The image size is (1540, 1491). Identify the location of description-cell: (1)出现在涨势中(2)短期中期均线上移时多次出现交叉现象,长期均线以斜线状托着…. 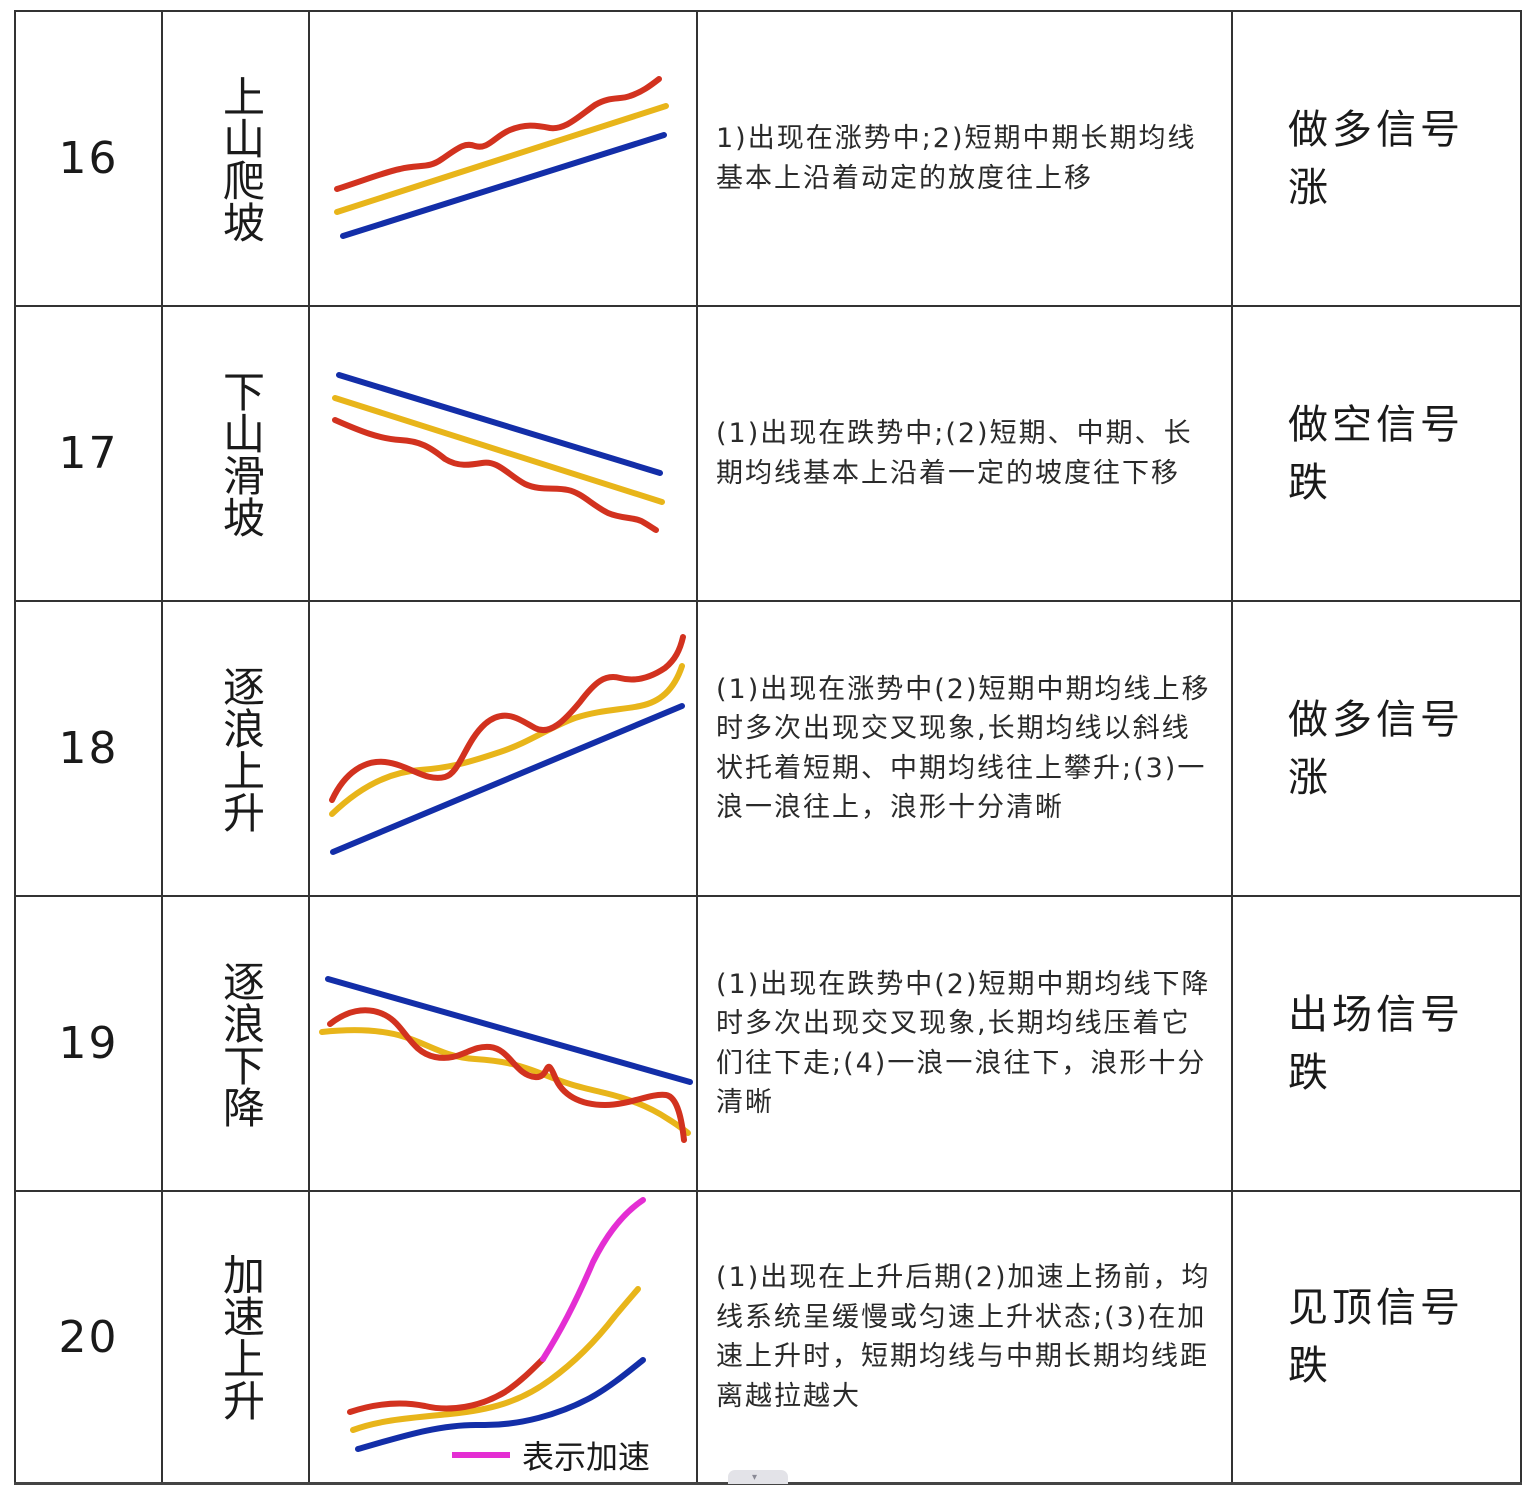
(964, 748).